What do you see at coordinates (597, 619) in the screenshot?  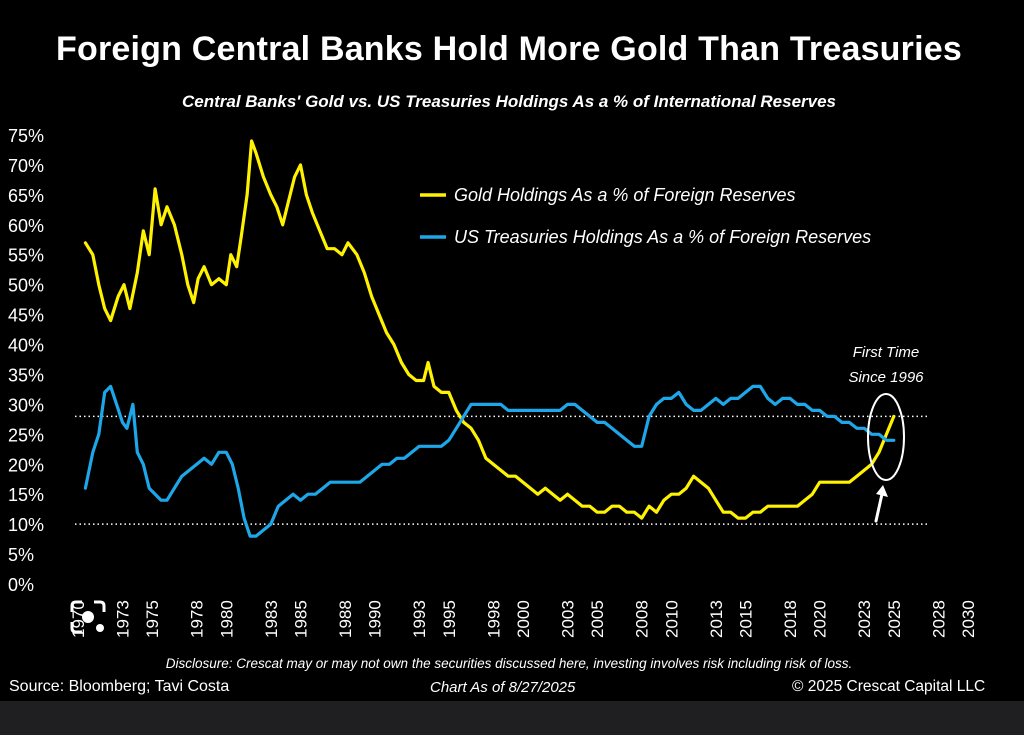 I see `x-tick-label: 2005` at bounding box center [597, 619].